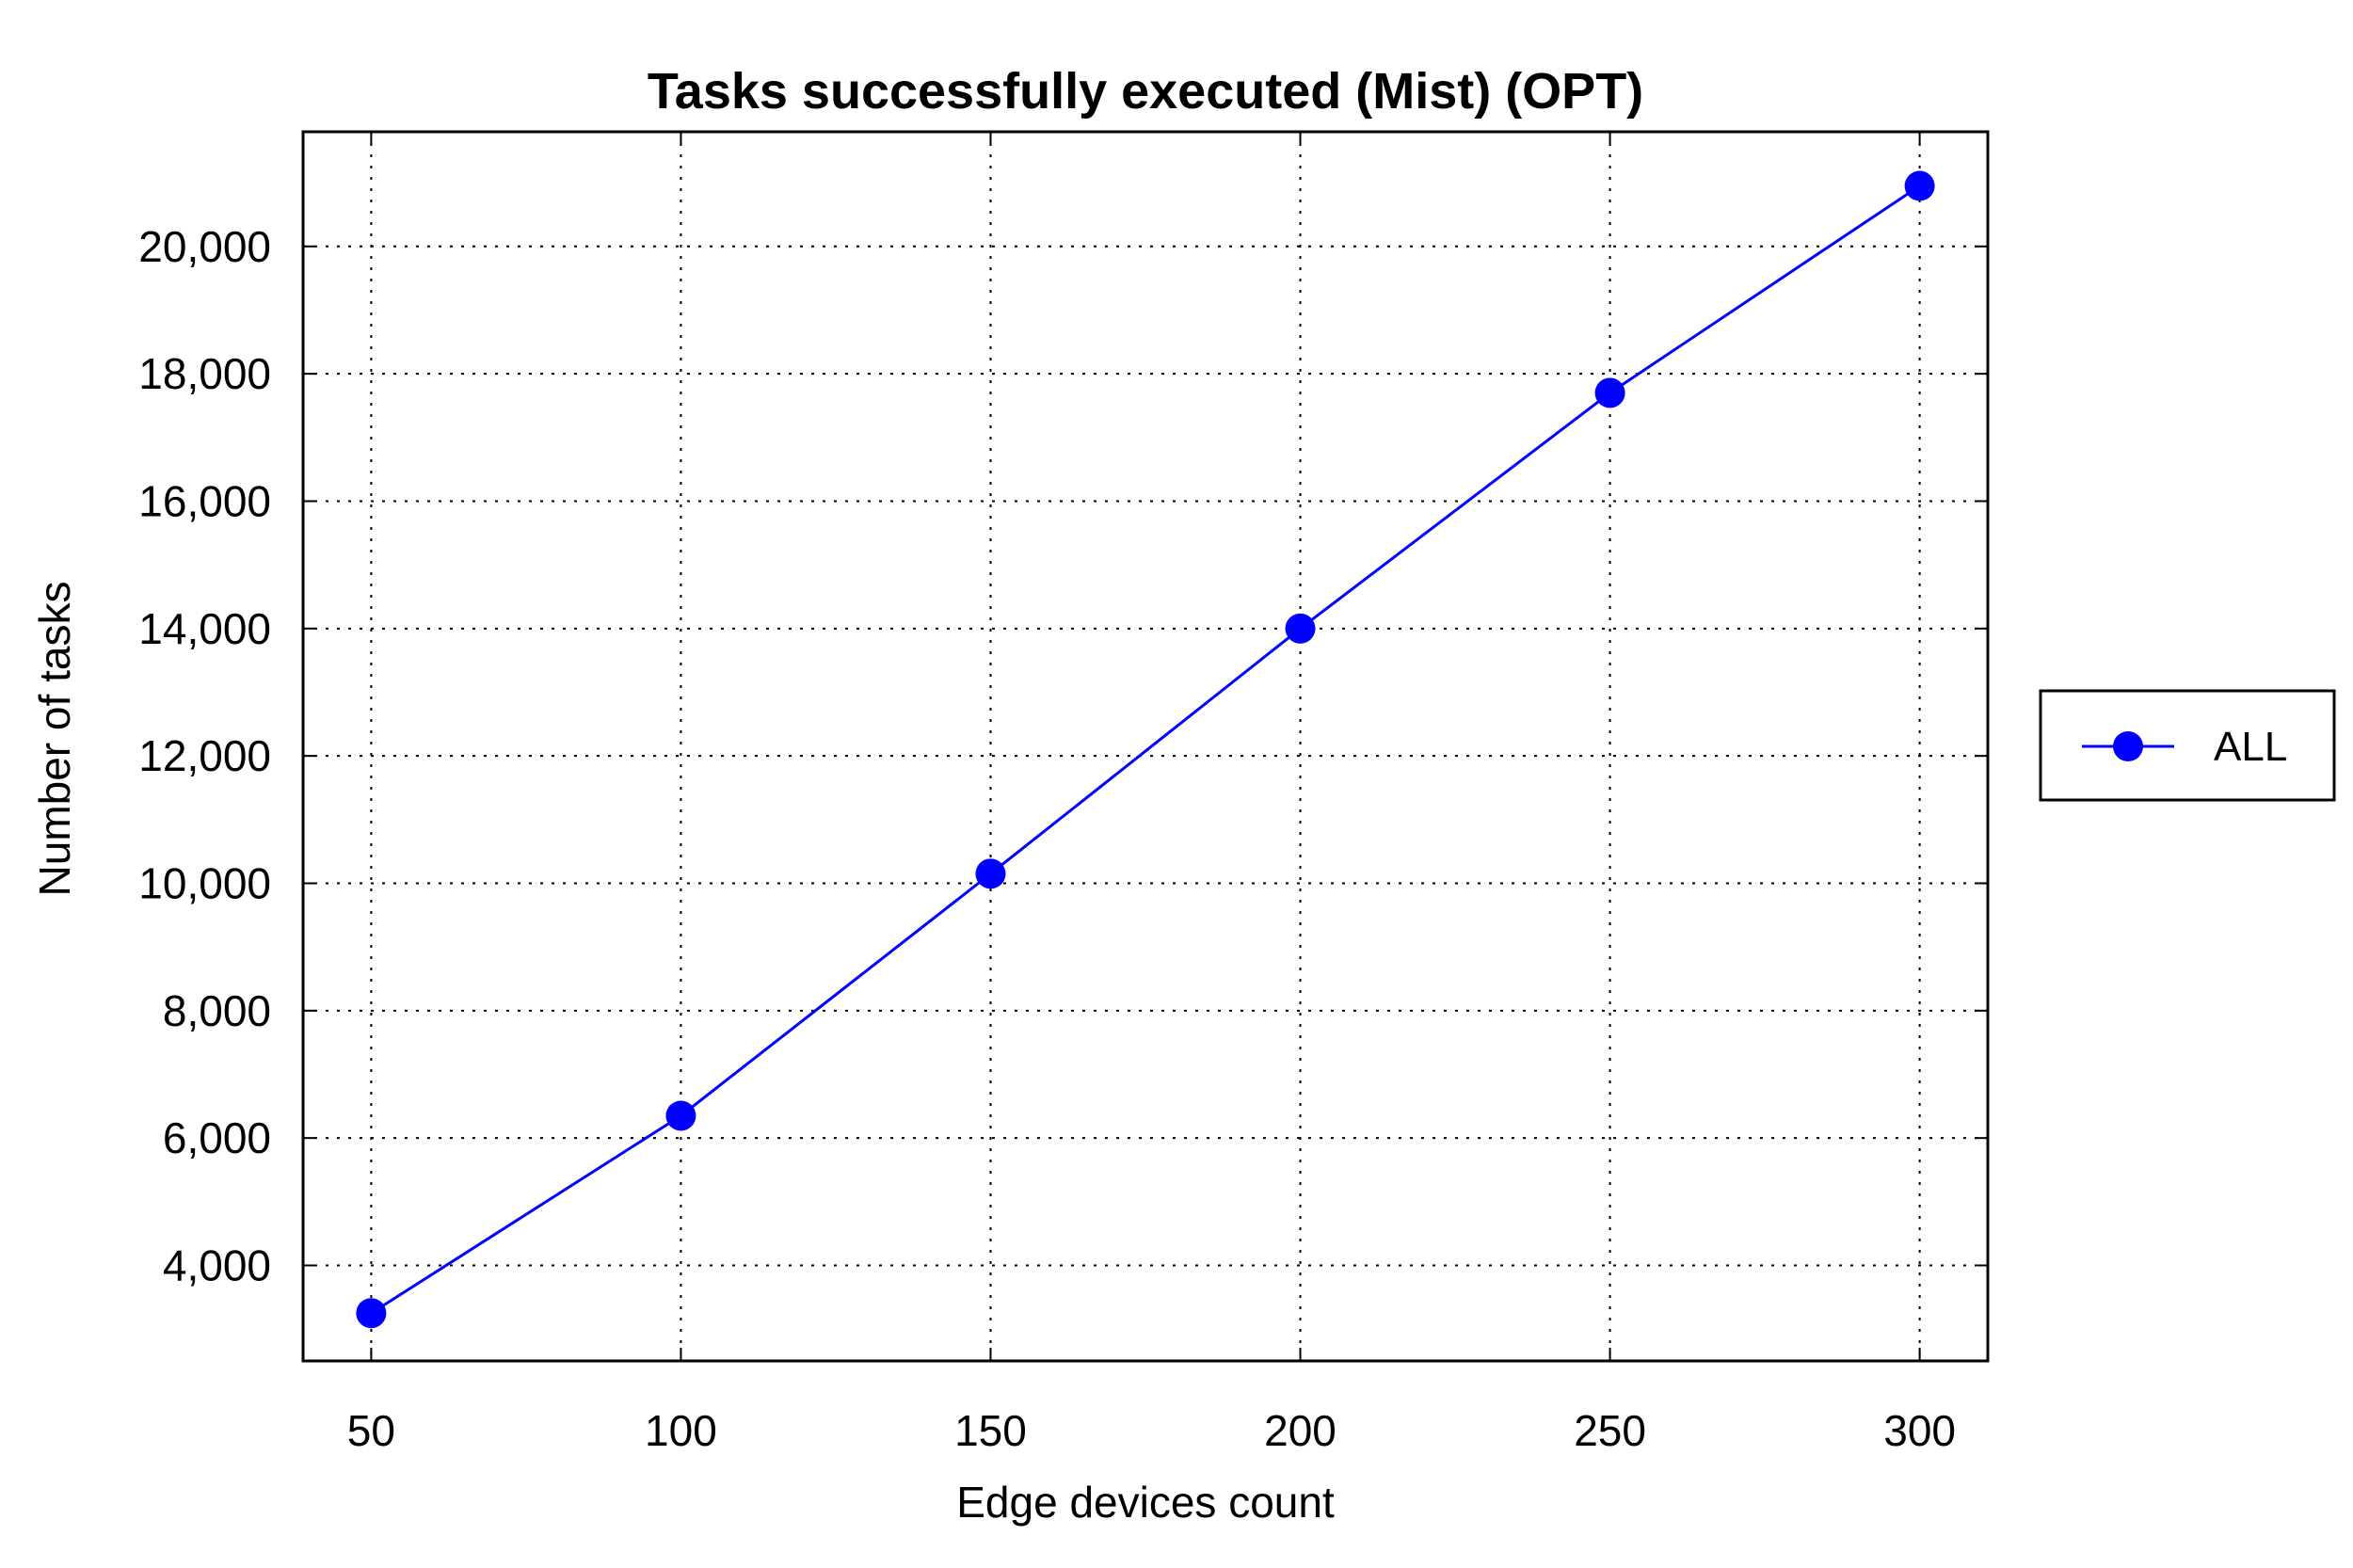 The width and height of the screenshot is (2353, 1568). I want to click on x-tick-label: 150, so click(990, 1430).